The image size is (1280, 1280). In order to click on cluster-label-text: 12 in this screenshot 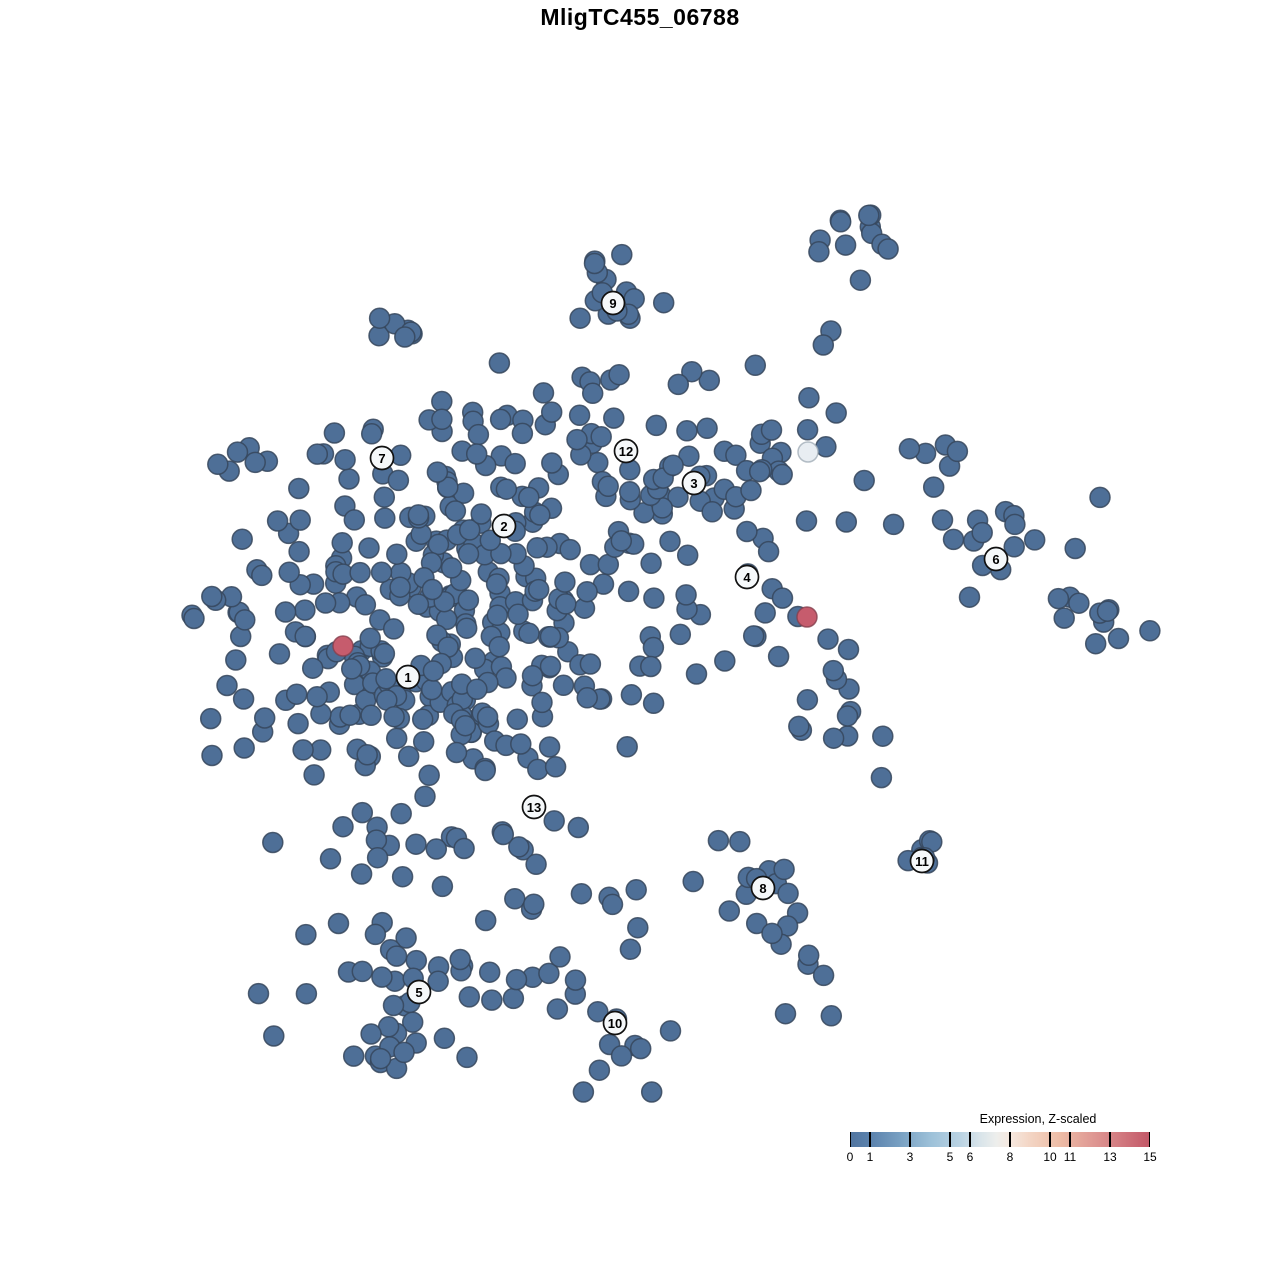, I will do `click(626, 451)`.